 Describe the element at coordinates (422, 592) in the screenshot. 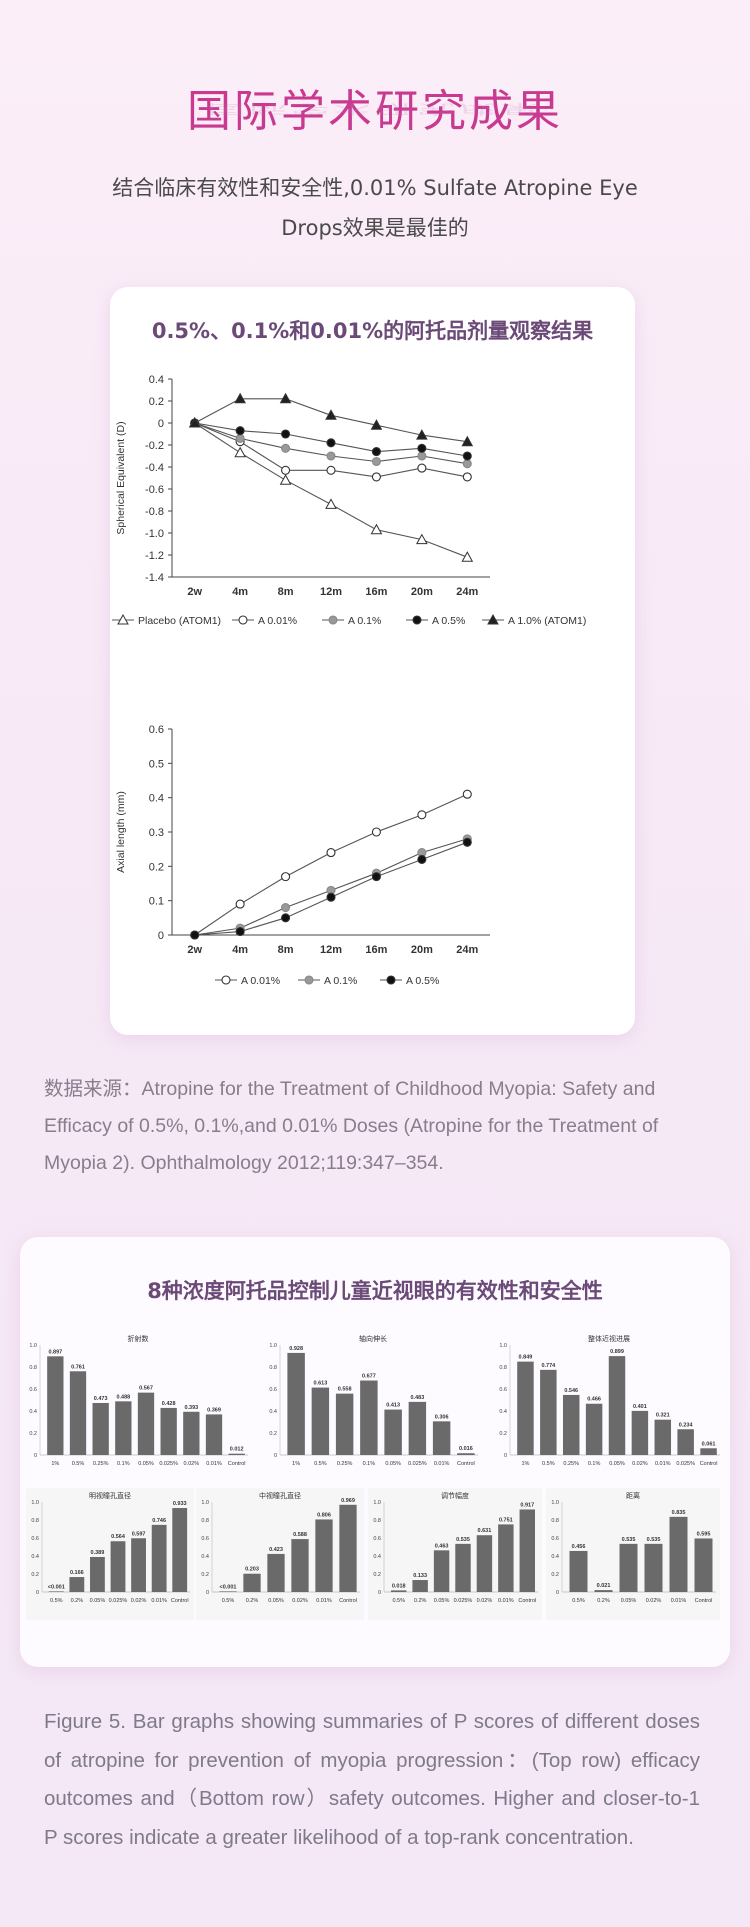

I see `x-tick-label: 20m` at that location.